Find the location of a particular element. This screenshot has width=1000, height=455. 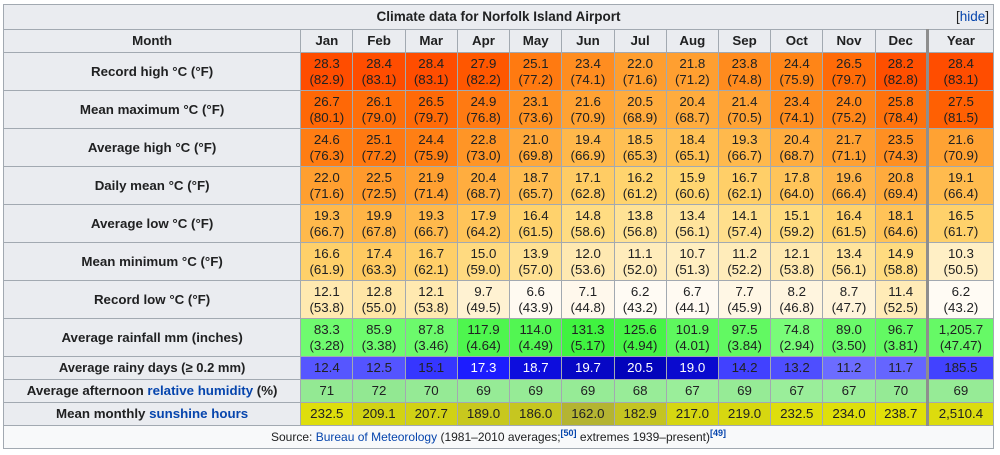

data-cell: 26.1 (79.0) is located at coordinates (379, 109).